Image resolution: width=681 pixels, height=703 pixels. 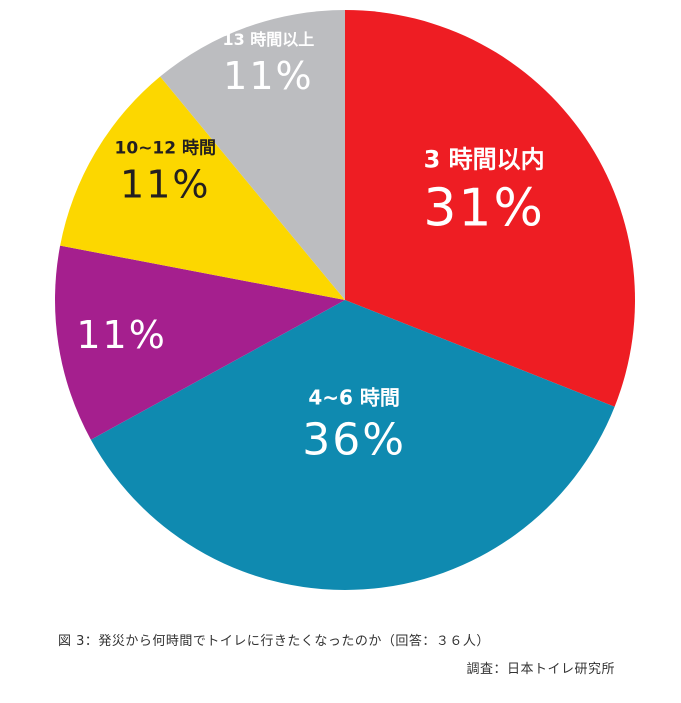 What do you see at coordinates (484, 208) in the screenshot?
I see `slice-percent-label: 31%` at bounding box center [484, 208].